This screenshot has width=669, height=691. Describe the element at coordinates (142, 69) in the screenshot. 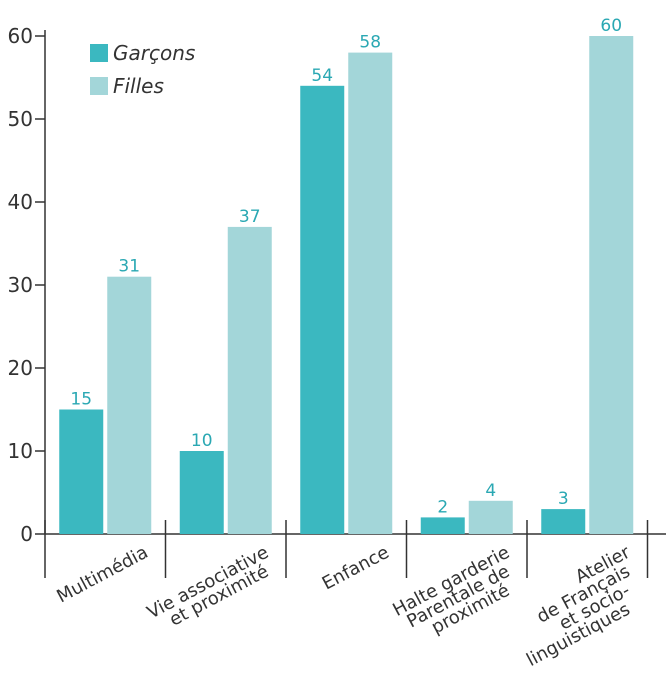

I see `legend: Garçons Filles` at that location.